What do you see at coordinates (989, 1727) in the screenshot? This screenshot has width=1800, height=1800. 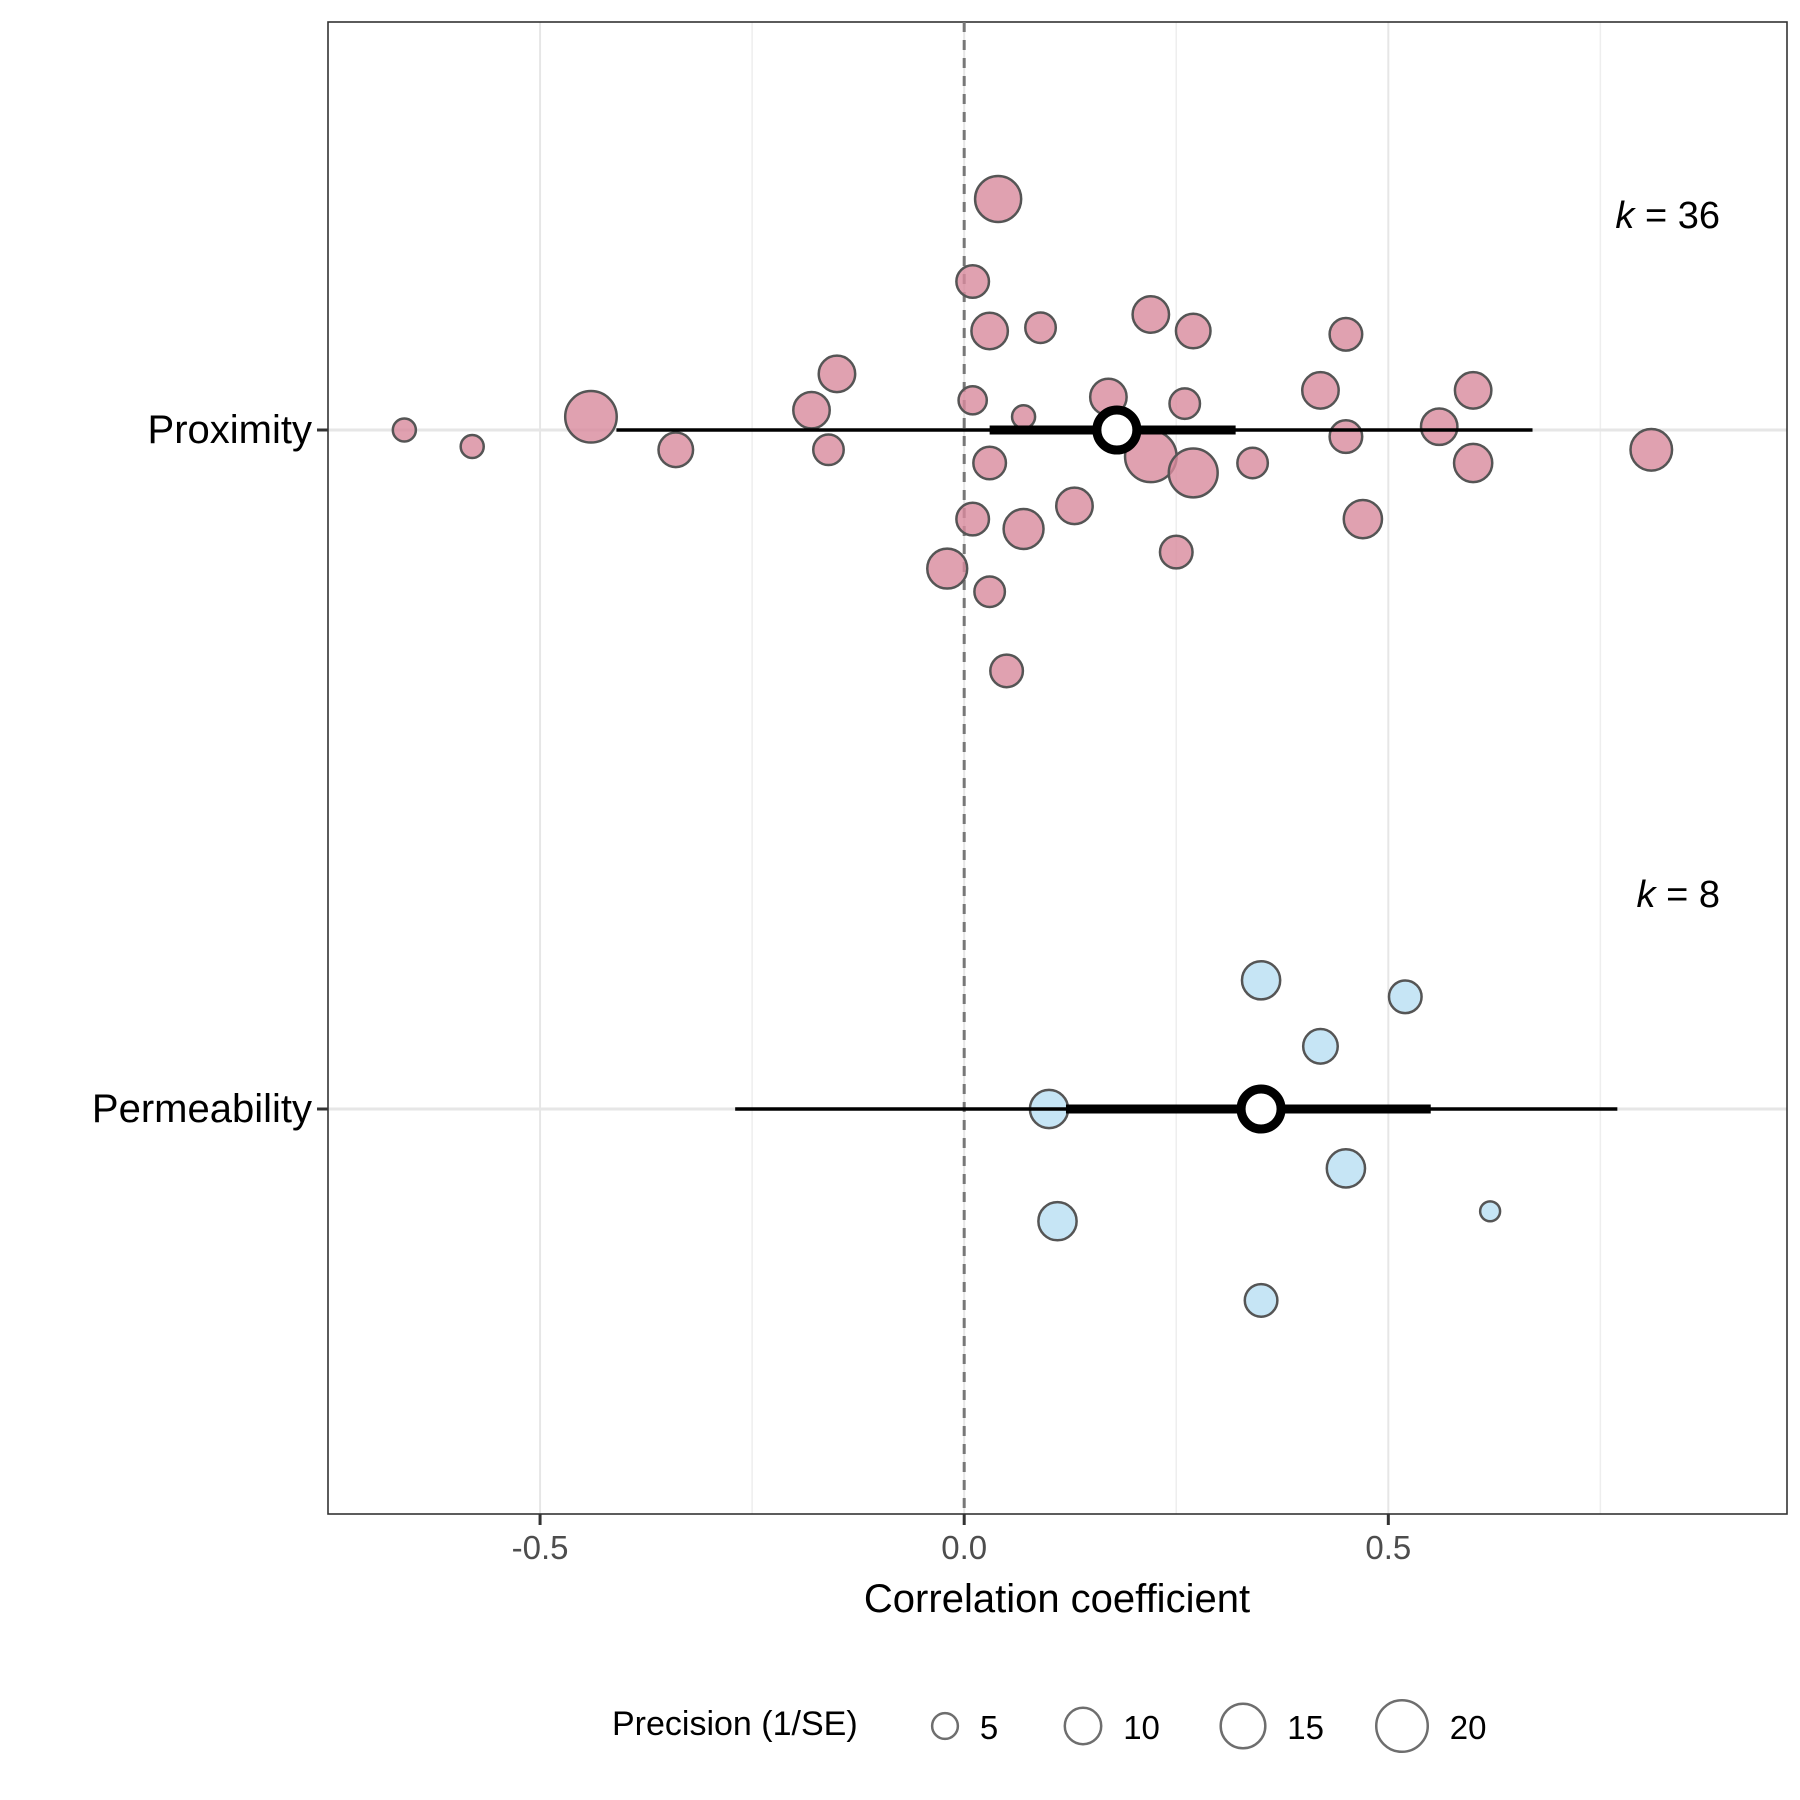 I see `legend-label: 5` at bounding box center [989, 1727].